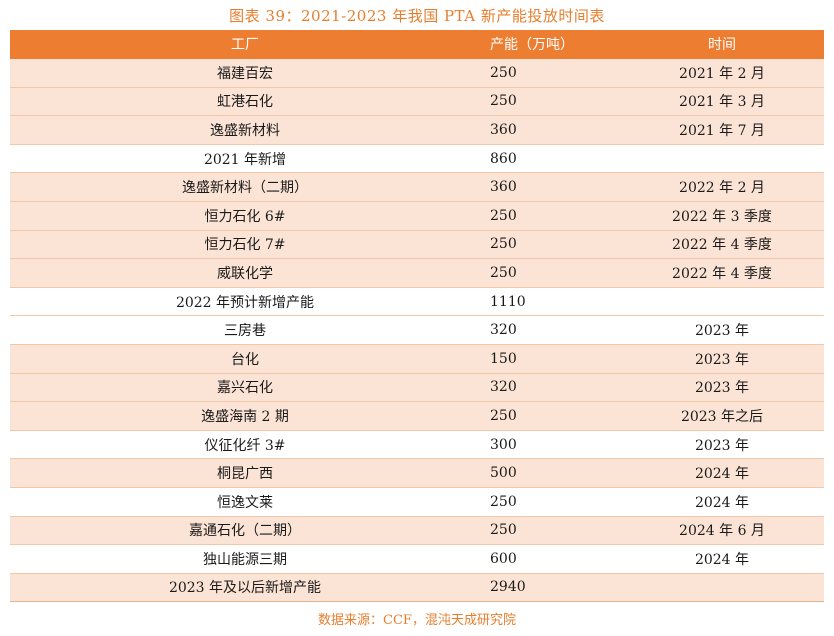 This screenshot has height=636, width=834. Describe the element at coordinates (550, 159) in the screenshot. I see `cell-capacity: 860` at that location.